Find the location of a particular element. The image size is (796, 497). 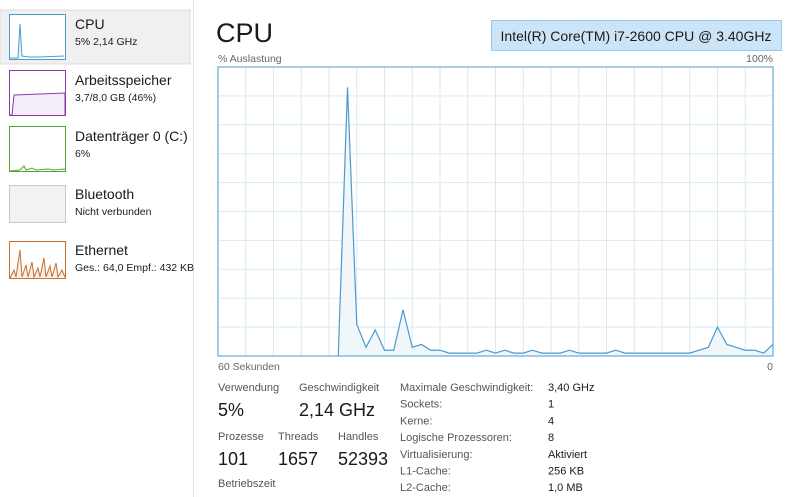

processor-box is located at coordinates (636, 35).